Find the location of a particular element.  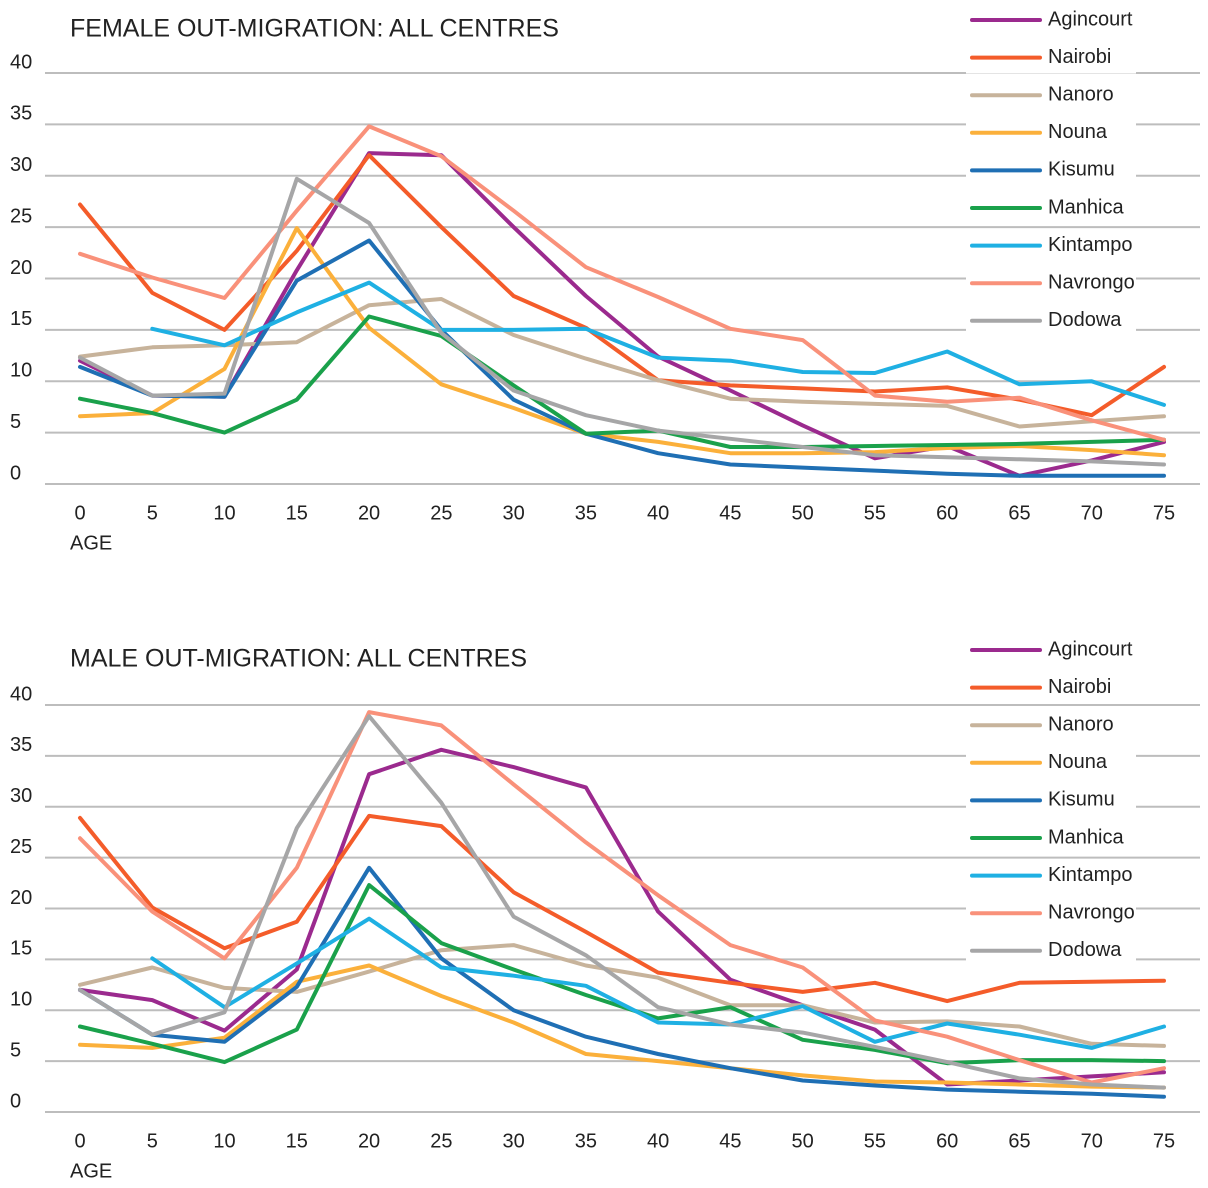

chart-title: FEMALE OUT-MIGRATION: ALL CENTRES is located at coordinates (314, 29).